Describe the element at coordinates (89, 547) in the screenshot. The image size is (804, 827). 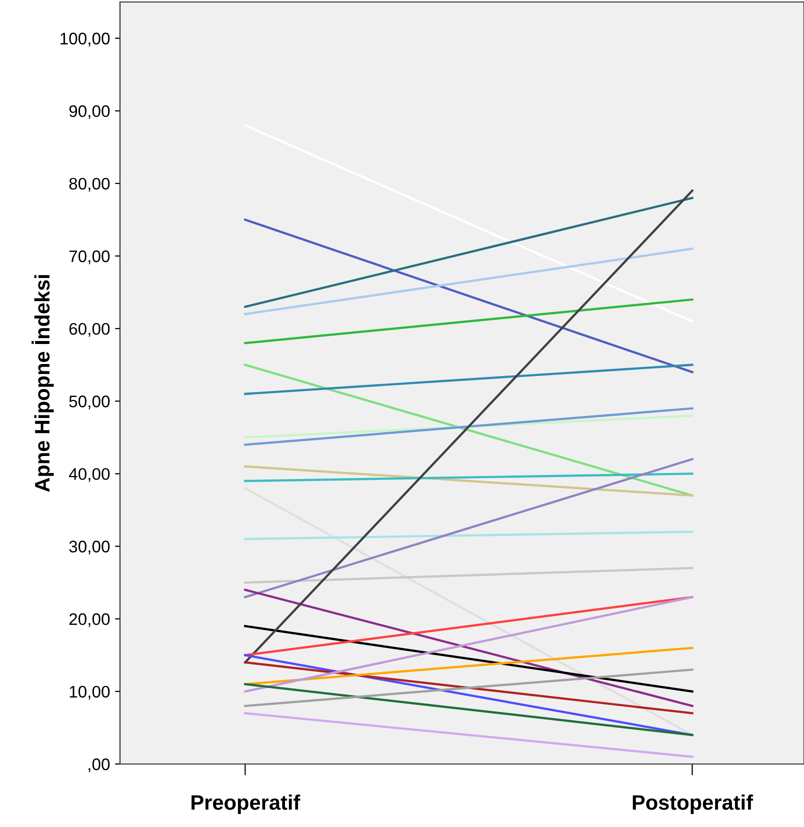
I see `y-tick-label: 30,00` at that location.